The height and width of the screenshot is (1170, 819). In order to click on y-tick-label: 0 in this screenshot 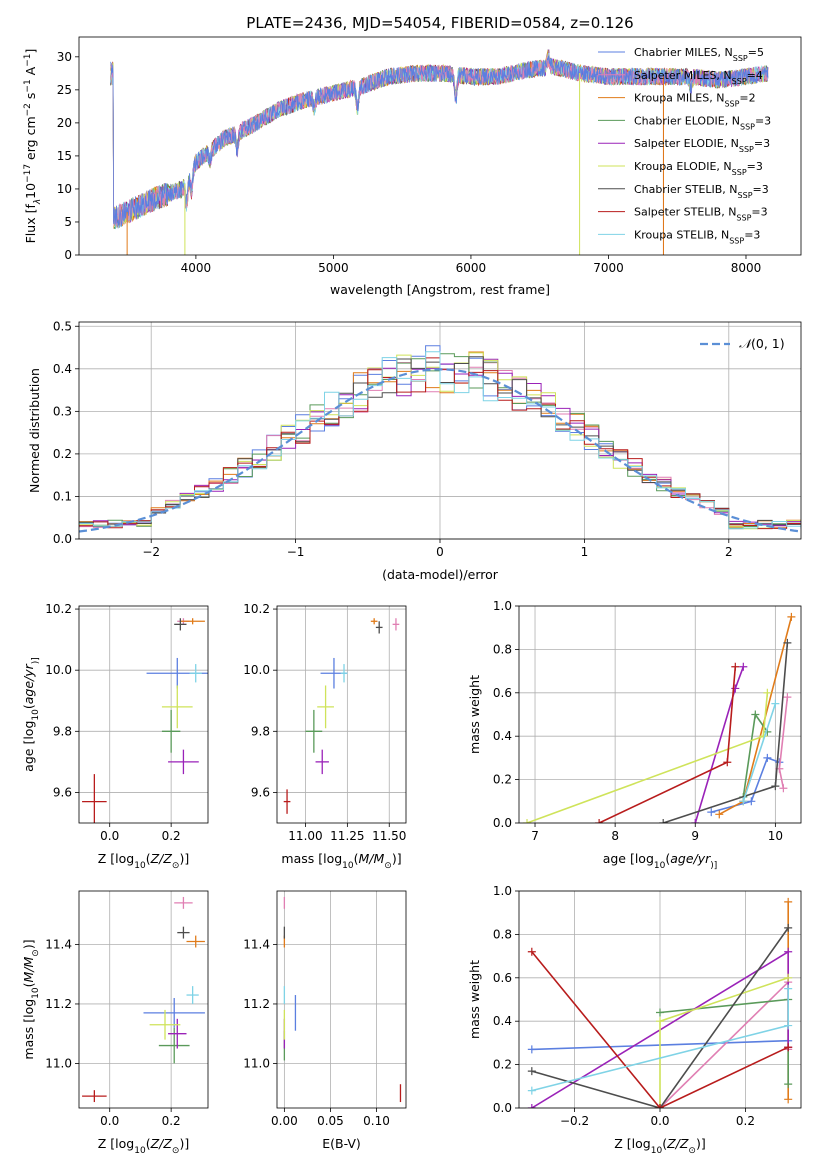, I will do `click(68, 255)`.